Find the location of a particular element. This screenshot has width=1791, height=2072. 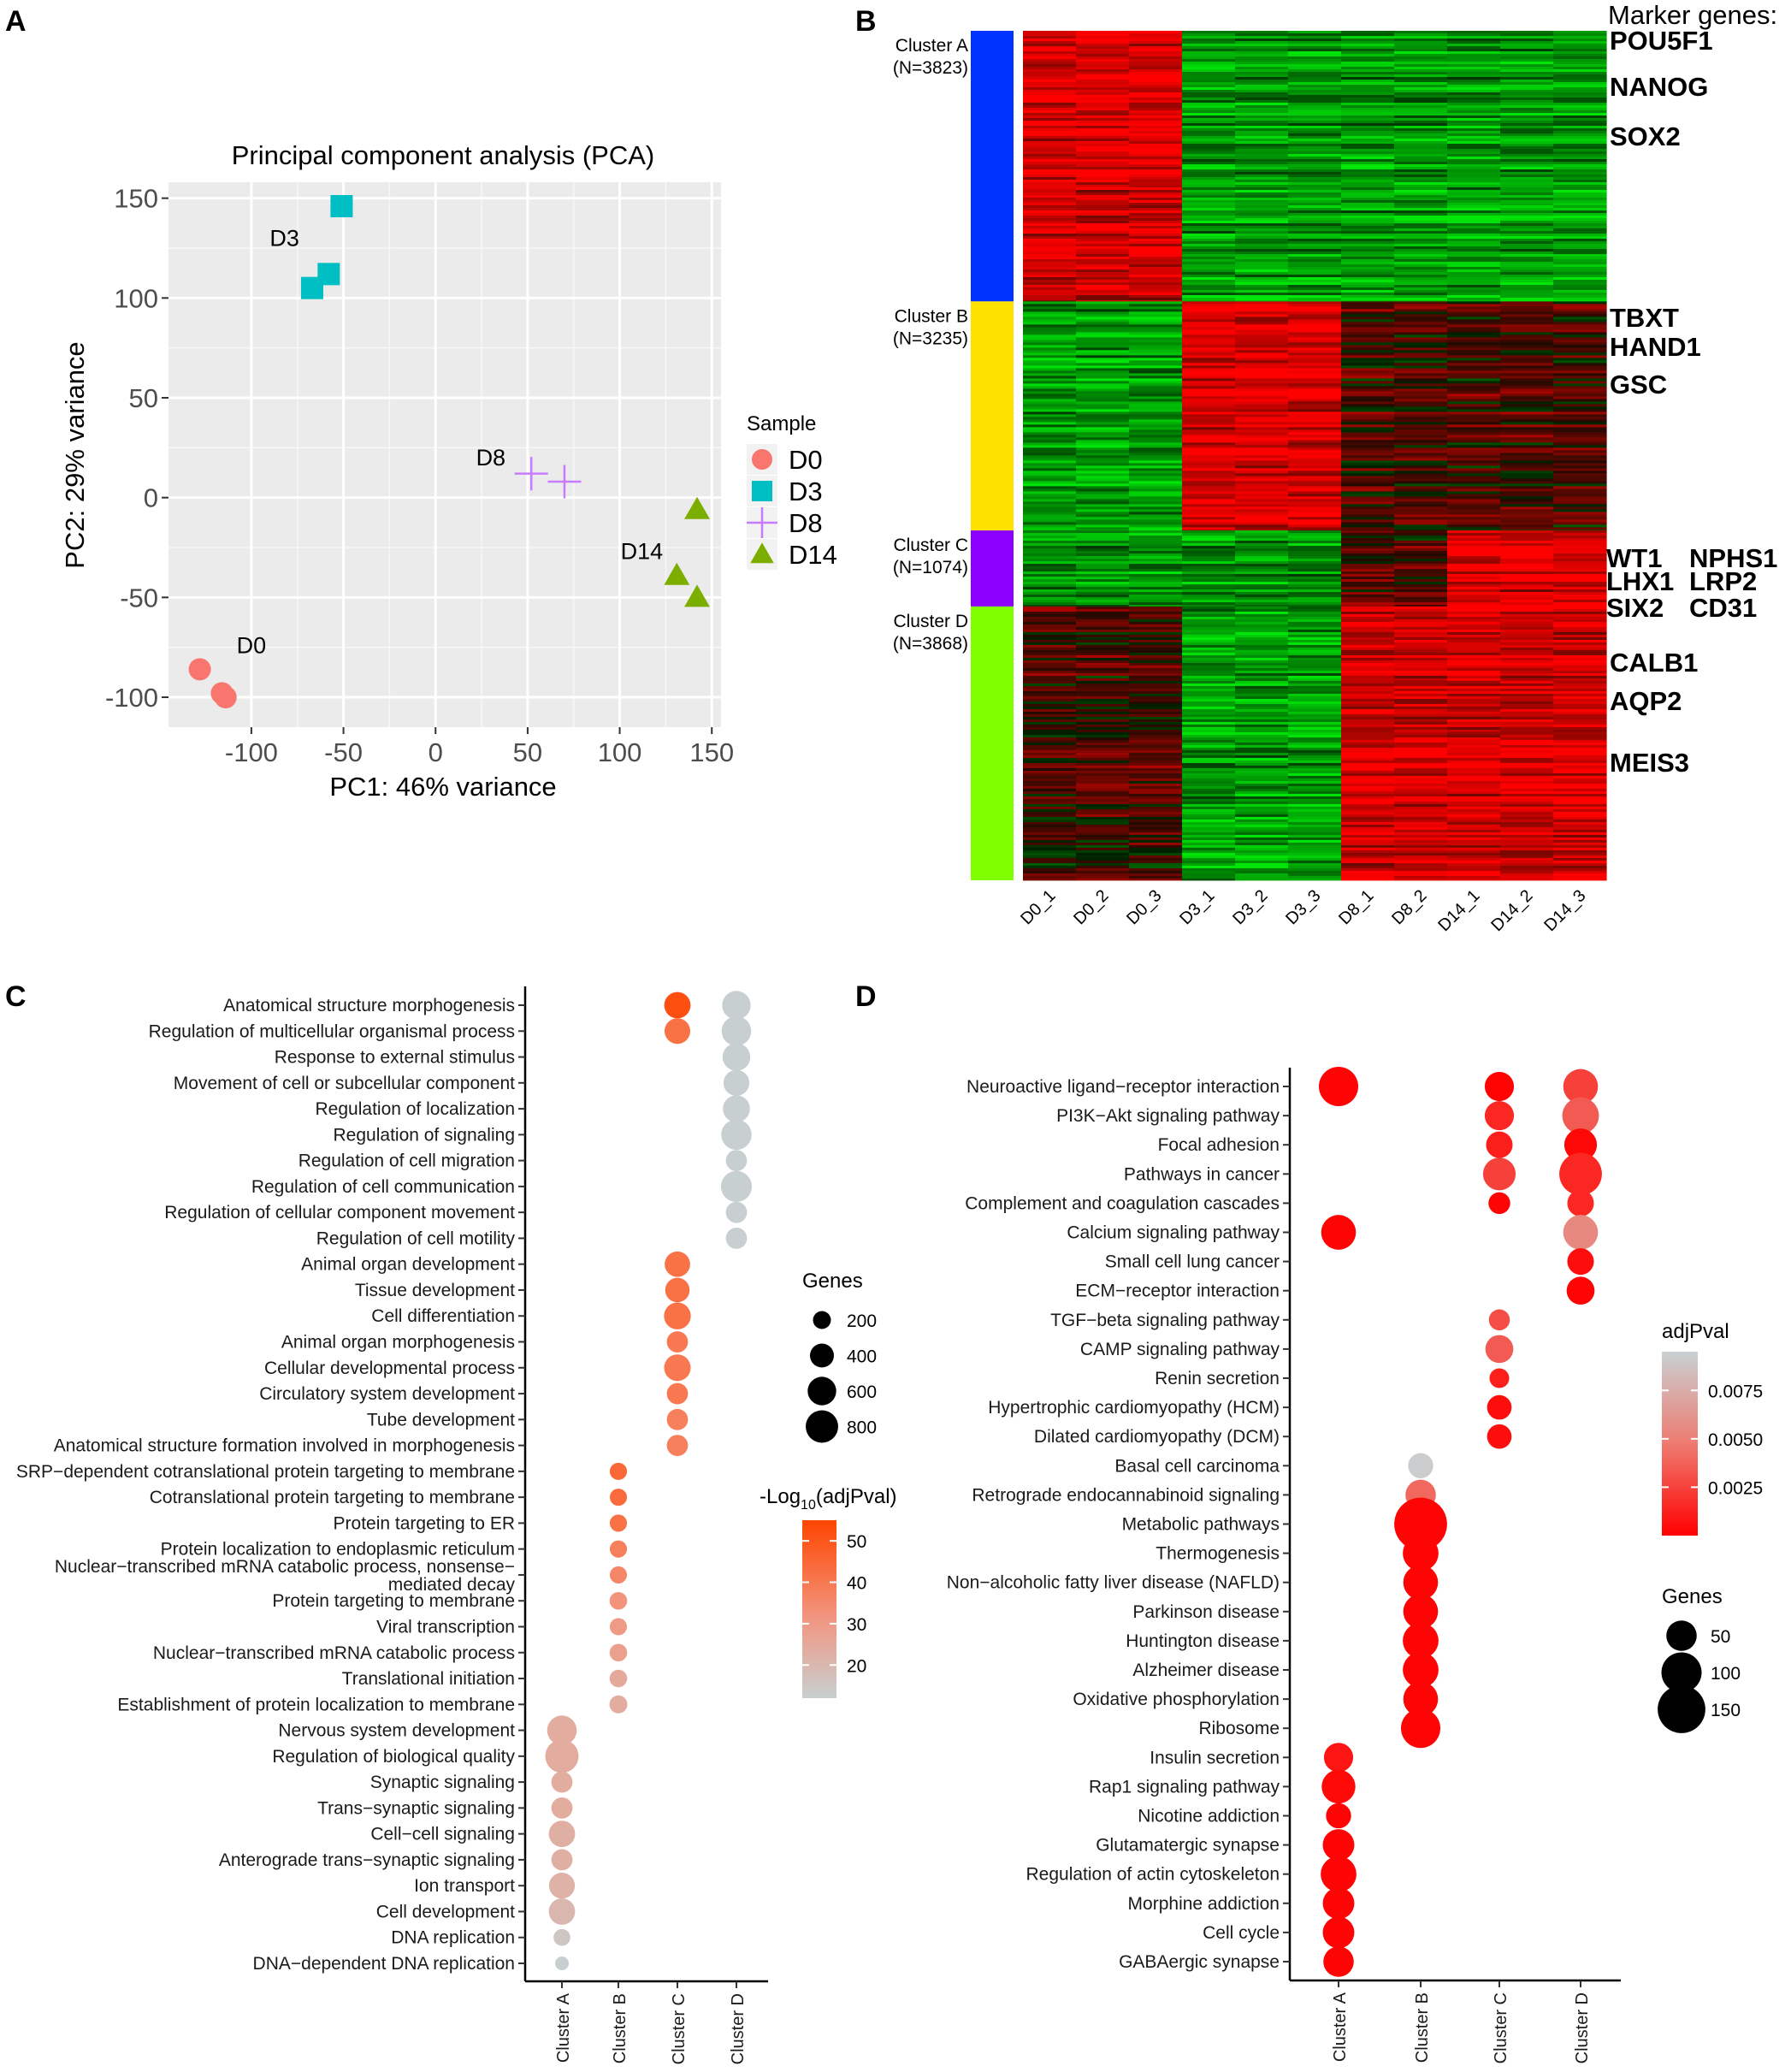

kegg-term-label: Dilated cardiomyopathy (DCM) is located at coordinates (1157, 1437).